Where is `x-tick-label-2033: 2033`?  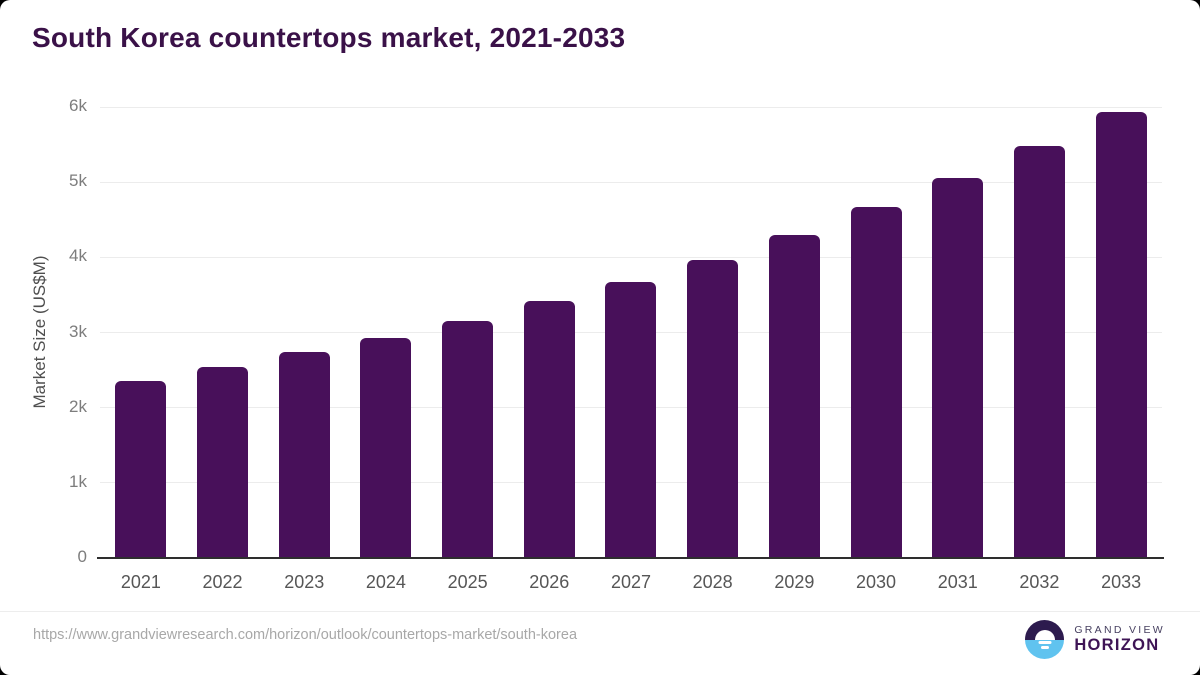 x-tick-label-2033: 2033 is located at coordinates (1121, 582).